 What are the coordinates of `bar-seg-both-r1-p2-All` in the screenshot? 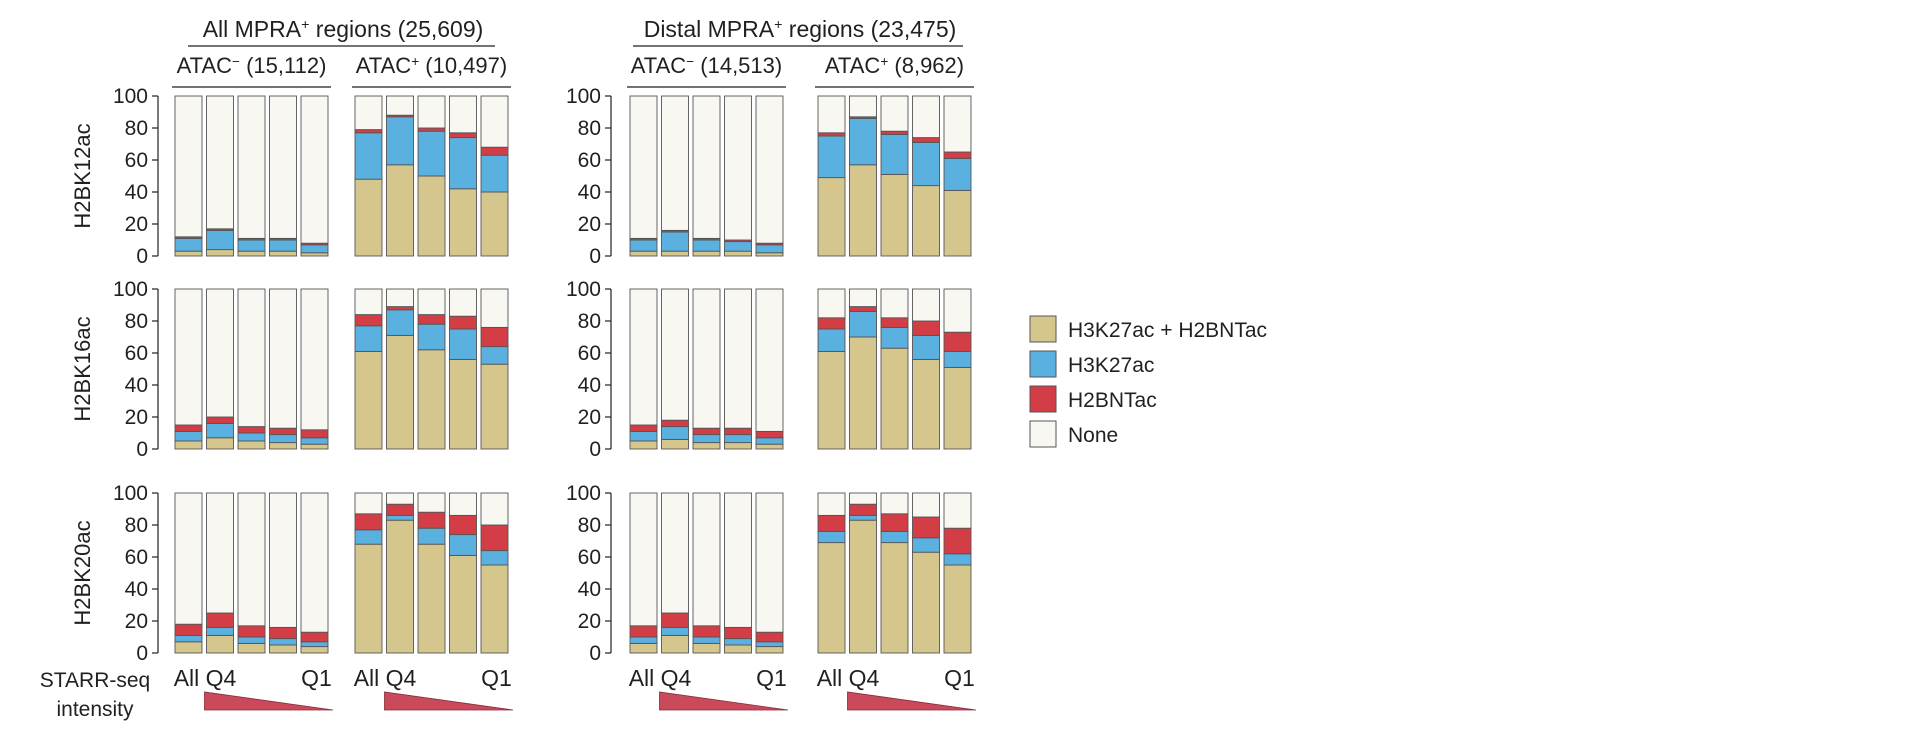 It's located at (368, 217).